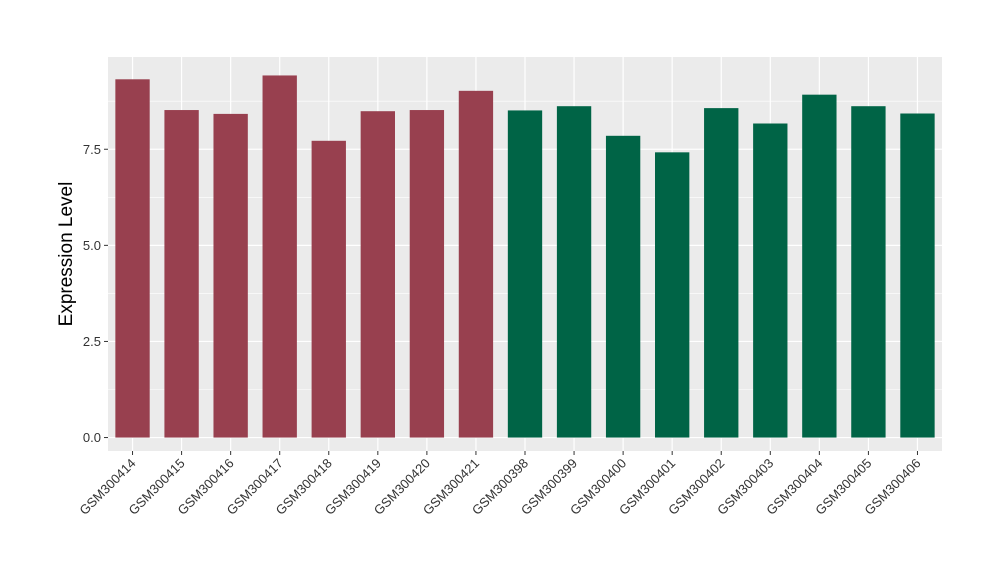 The height and width of the screenshot is (580, 1000). What do you see at coordinates (181, 274) in the screenshot?
I see `bar-GSM300415` at bounding box center [181, 274].